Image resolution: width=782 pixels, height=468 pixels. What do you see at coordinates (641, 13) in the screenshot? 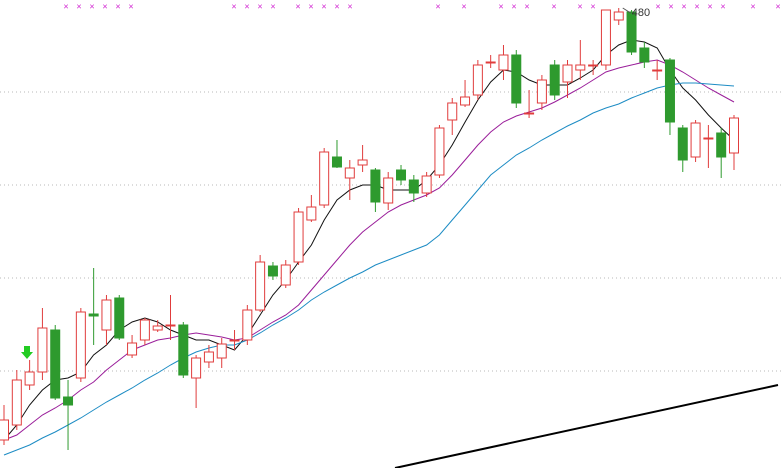
I see `high-label: 480` at bounding box center [641, 13].